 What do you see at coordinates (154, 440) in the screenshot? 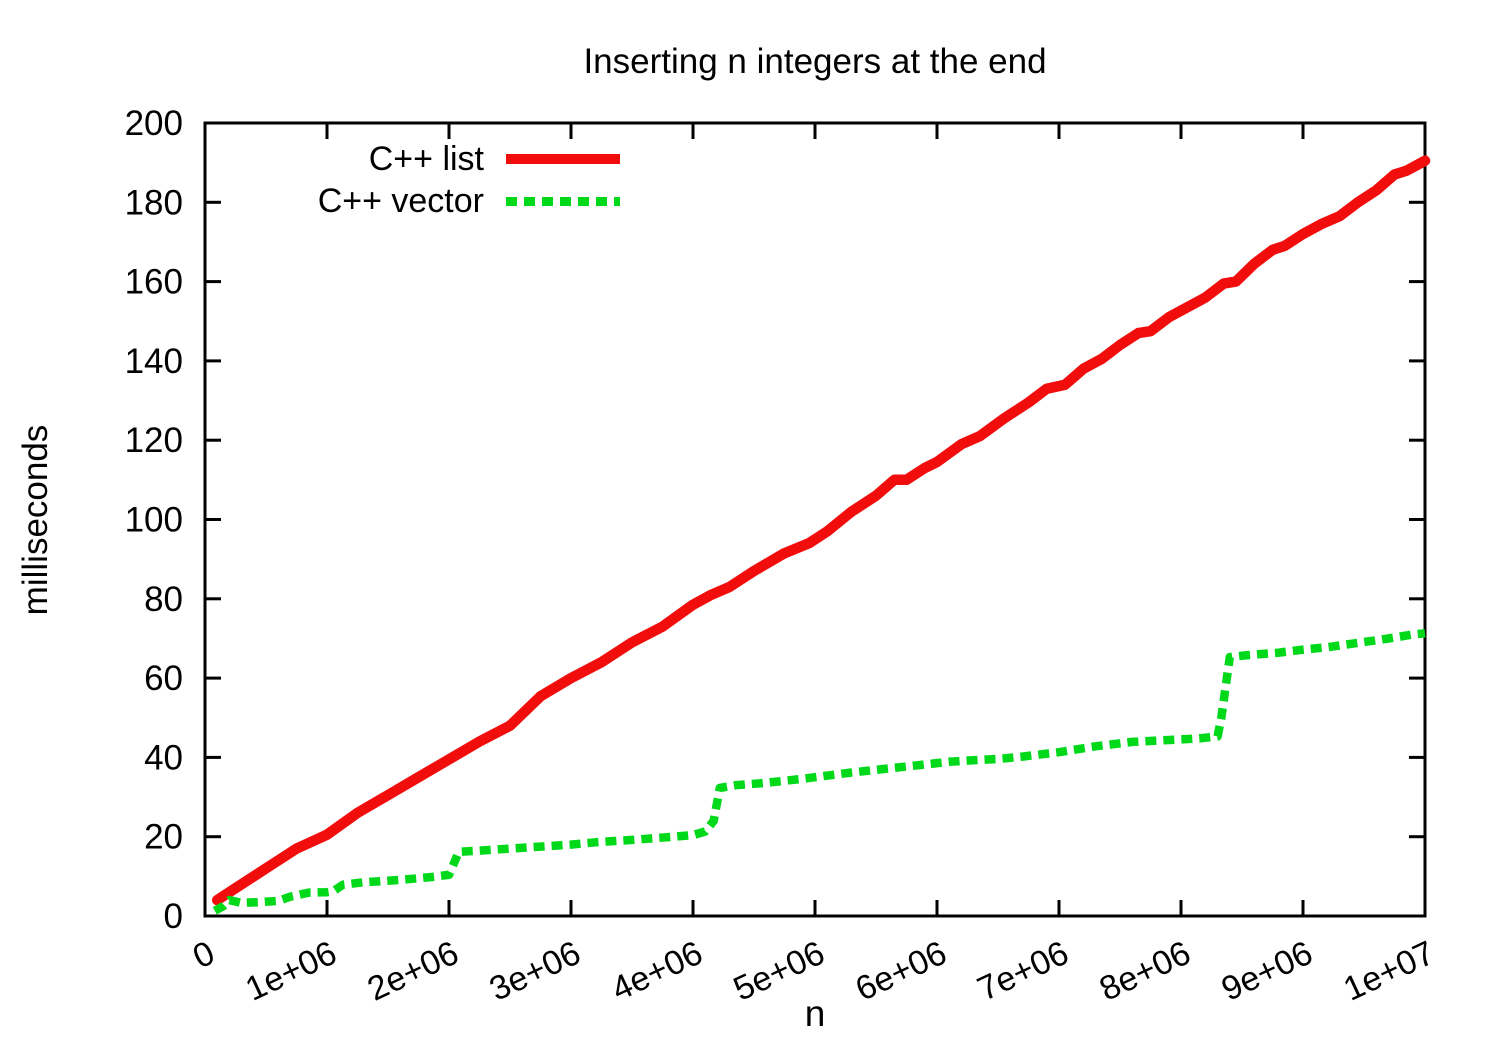
I see `y-tick-label: 120` at bounding box center [154, 440].